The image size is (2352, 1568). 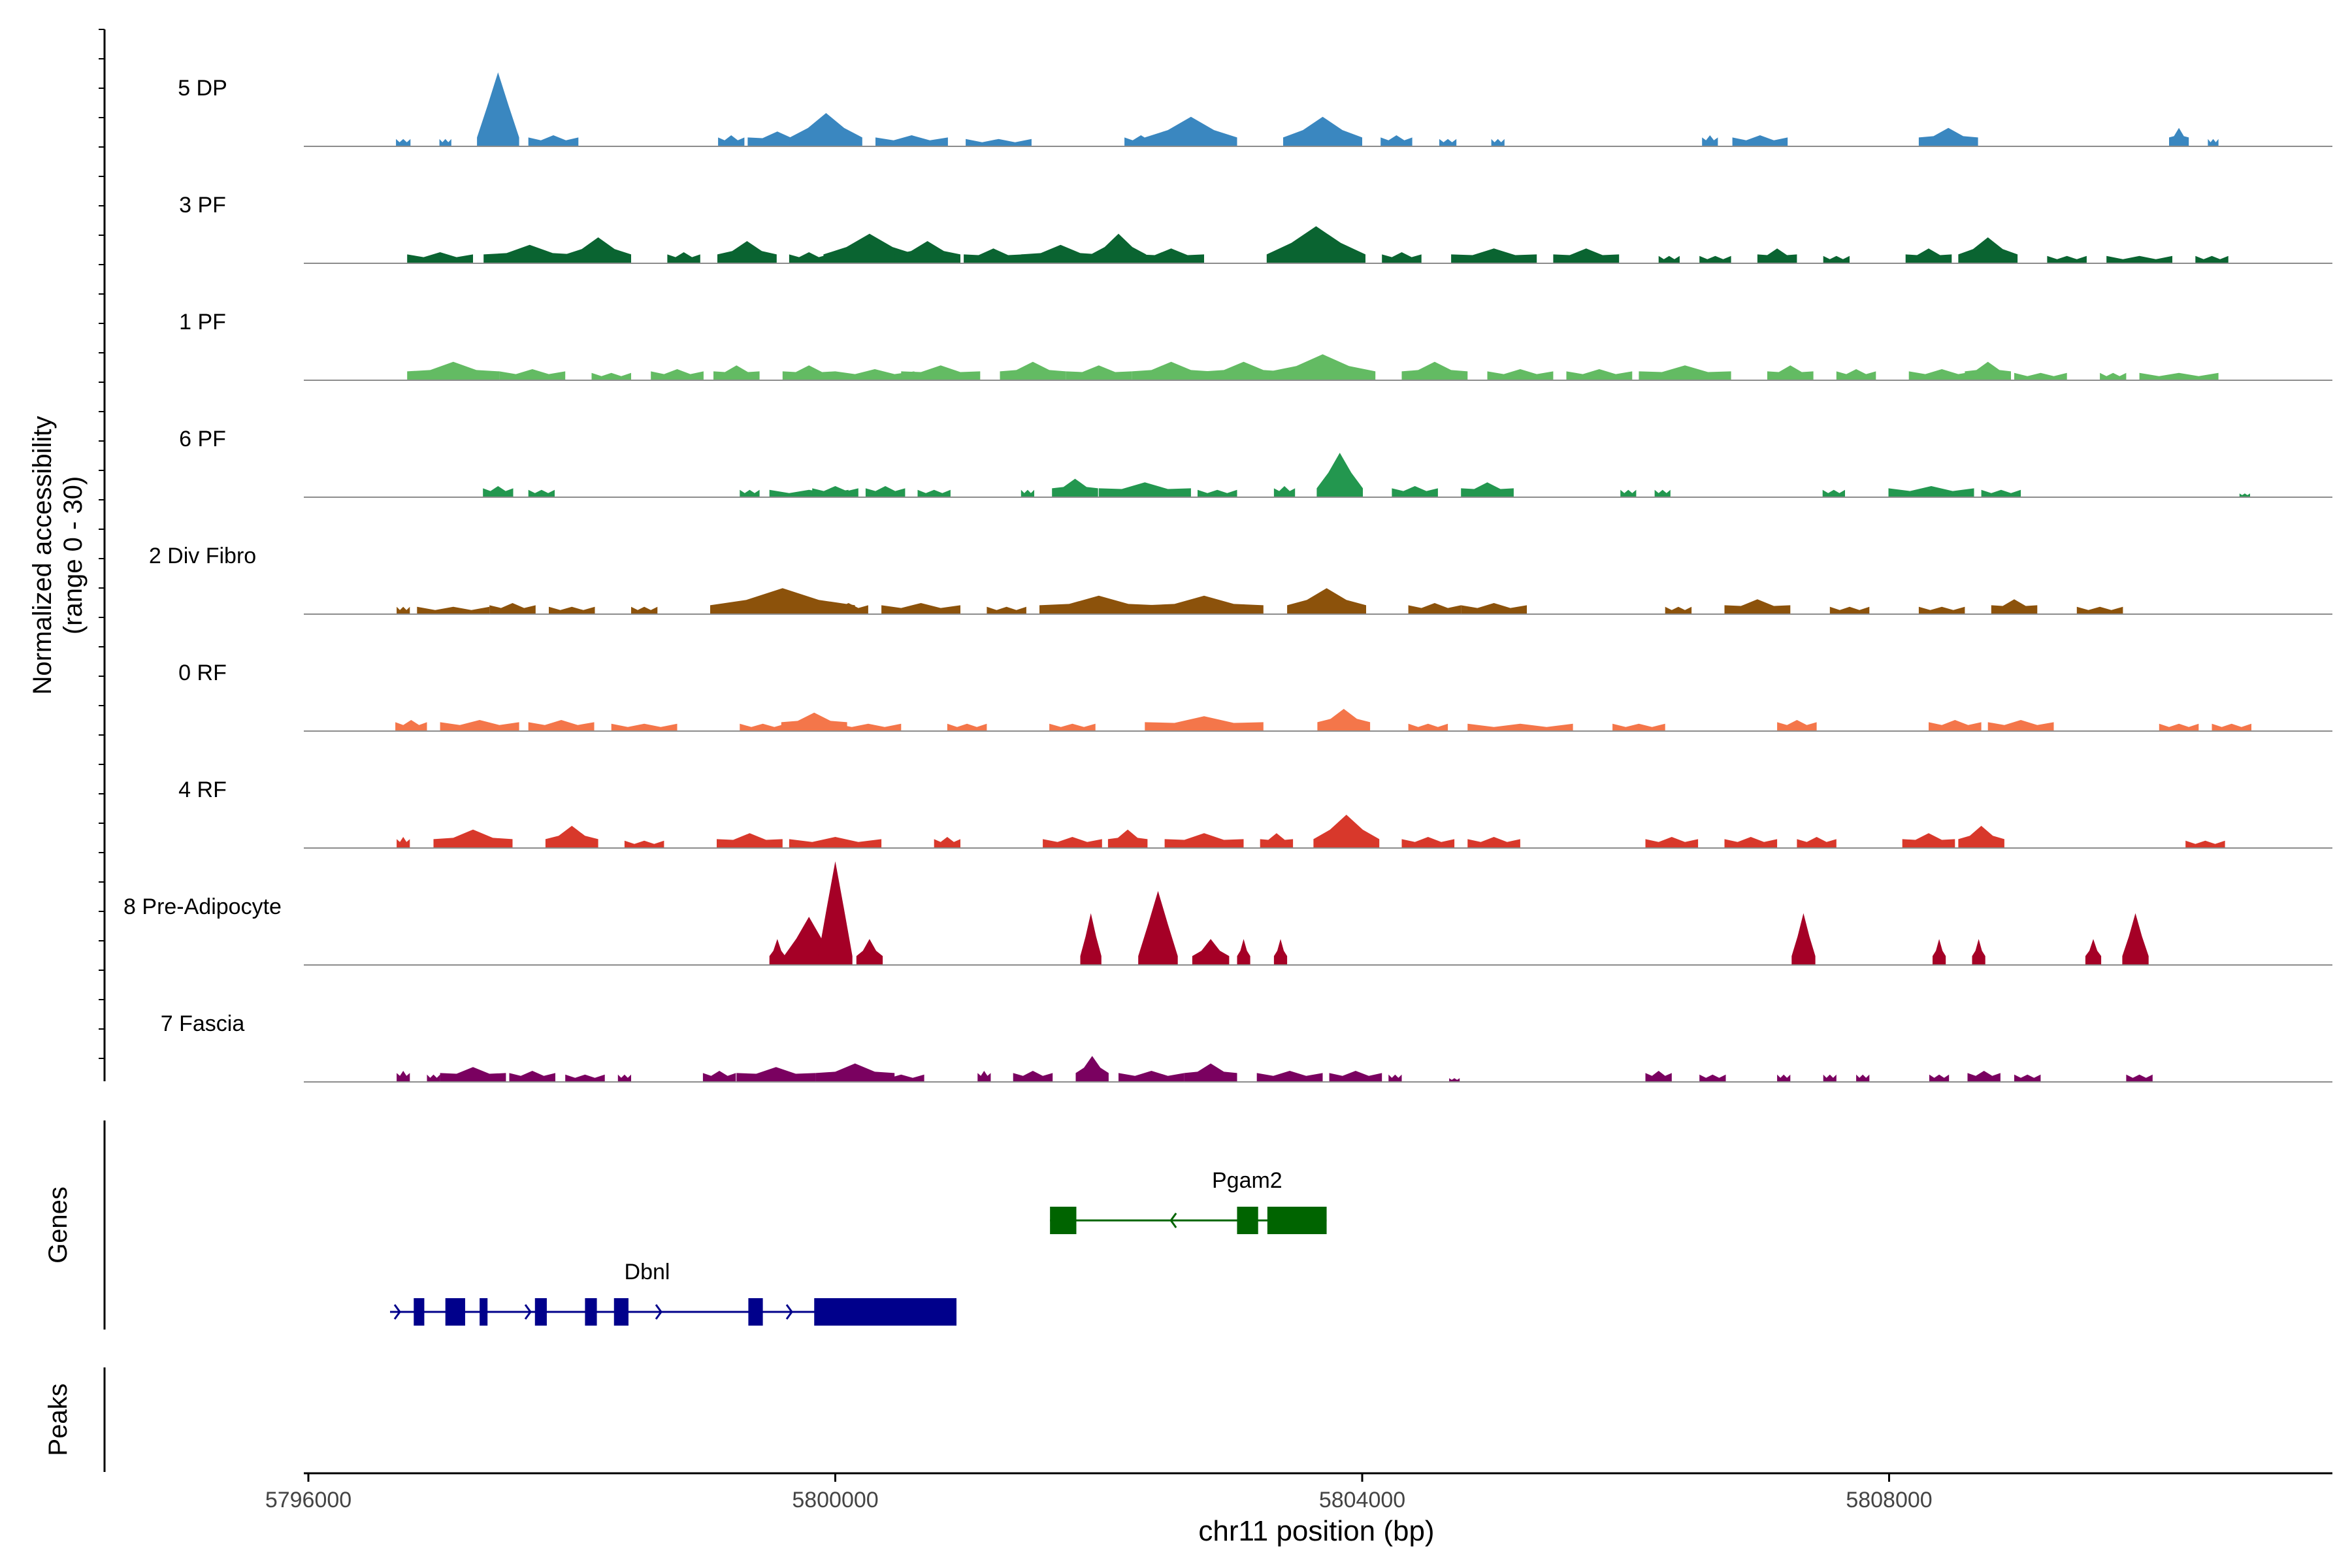 What do you see at coordinates (1255, 696) in the screenshot?
I see `track-0-rf: 0 RF` at bounding box center [1255, 696].